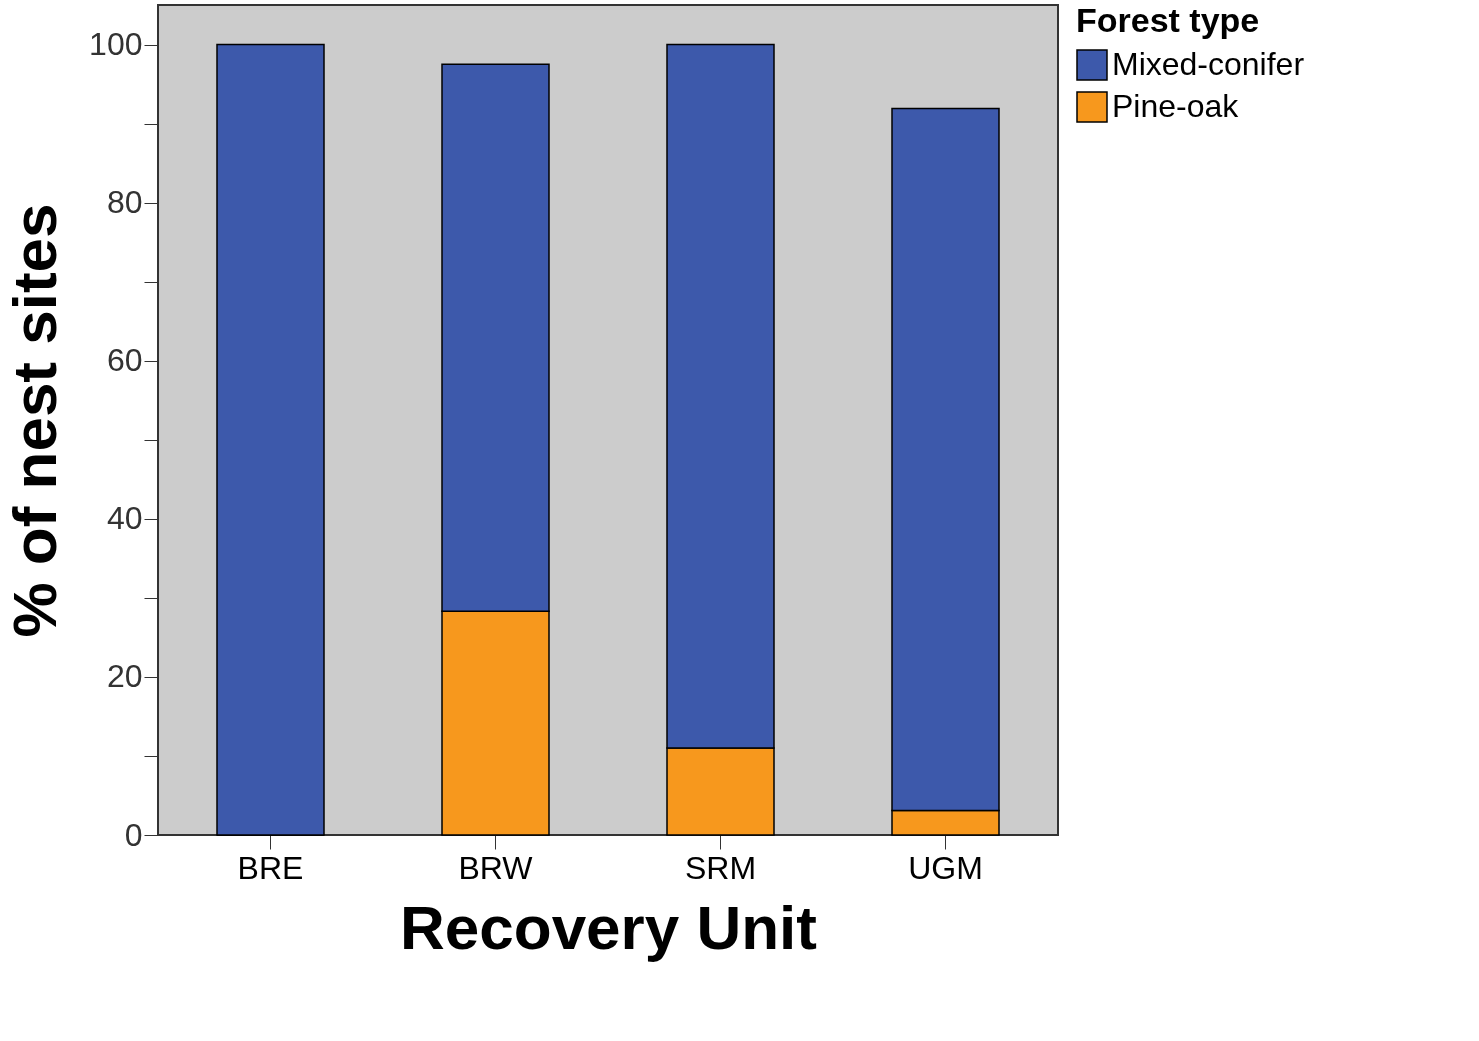 The width and height of the screenshot is (1479, 1041). I want to click on legend-title: Forest type, so click(1168, 20).